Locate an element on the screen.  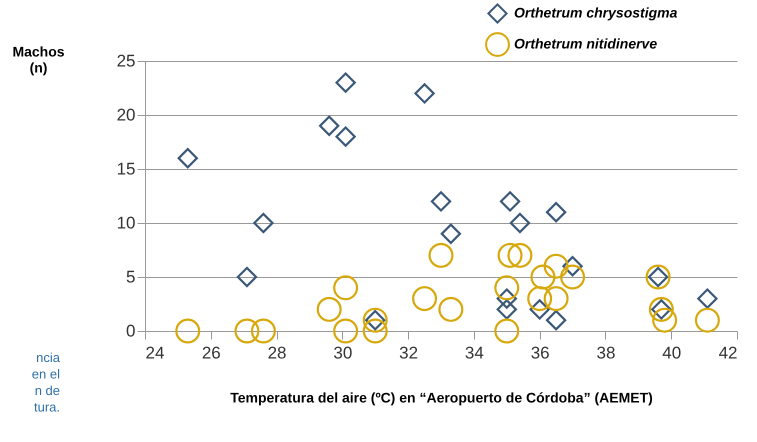
x-tick-label: 26 is located at coordinates (211, 353).